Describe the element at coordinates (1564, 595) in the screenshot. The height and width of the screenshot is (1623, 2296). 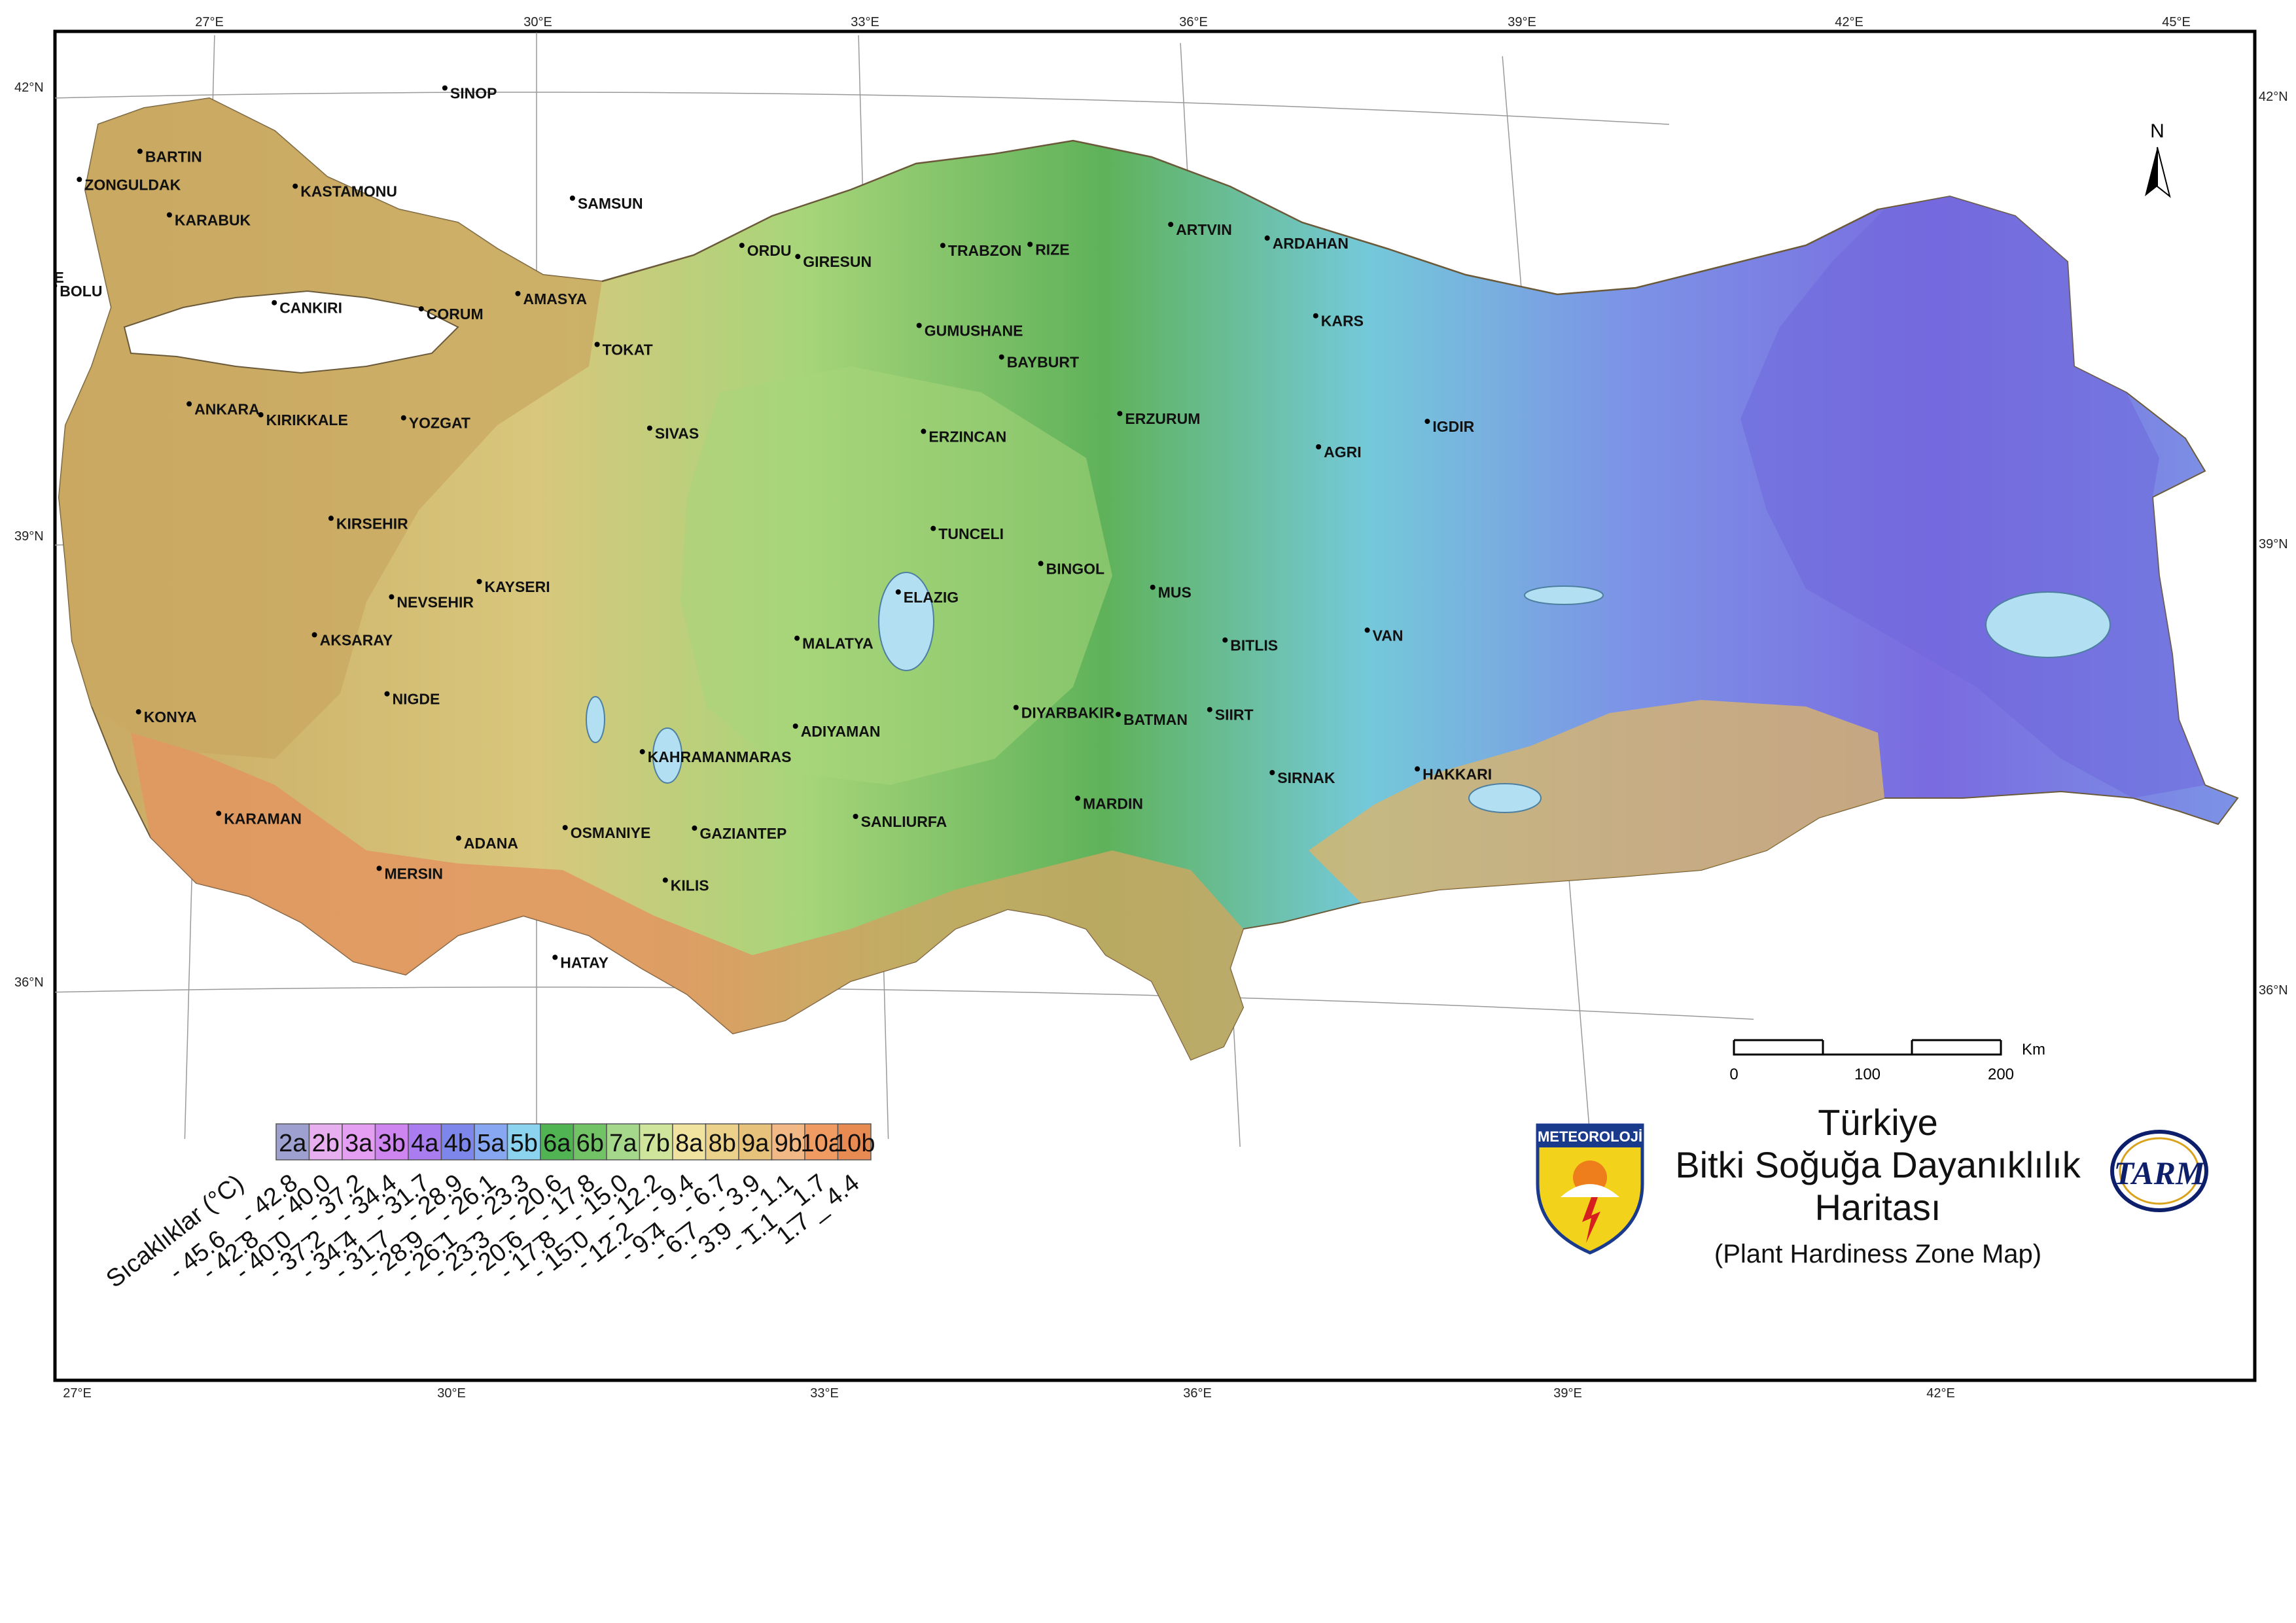
I see `lake-keban` at that location.